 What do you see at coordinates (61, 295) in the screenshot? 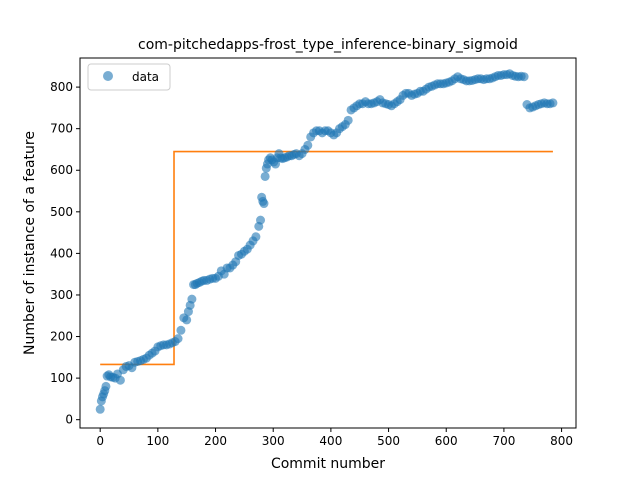
I see `y-tick-label: 300` at bounding box center [61, 295].